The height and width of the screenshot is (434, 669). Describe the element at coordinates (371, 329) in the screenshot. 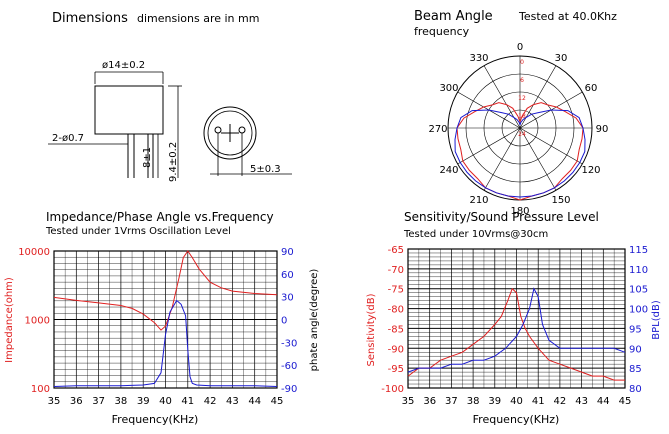

I see `sensitivity-y-left-label: Sensitivity(dB)` at that location.